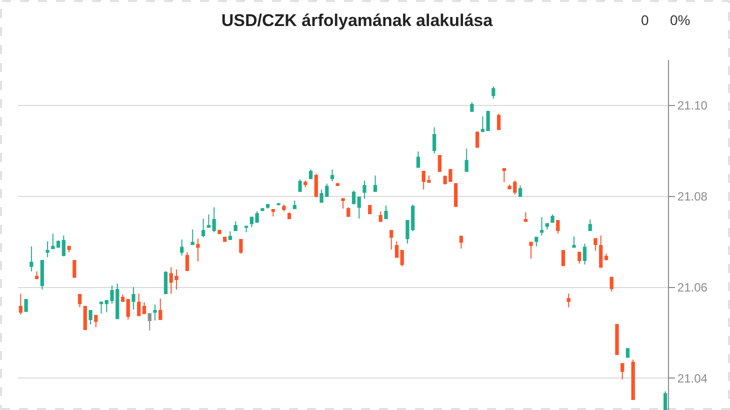 This screenshot has width=730, height=410. Describe the element at coordinates (692, 287) in the screenshot. I see `y-tick-label: 21.06` at that location.